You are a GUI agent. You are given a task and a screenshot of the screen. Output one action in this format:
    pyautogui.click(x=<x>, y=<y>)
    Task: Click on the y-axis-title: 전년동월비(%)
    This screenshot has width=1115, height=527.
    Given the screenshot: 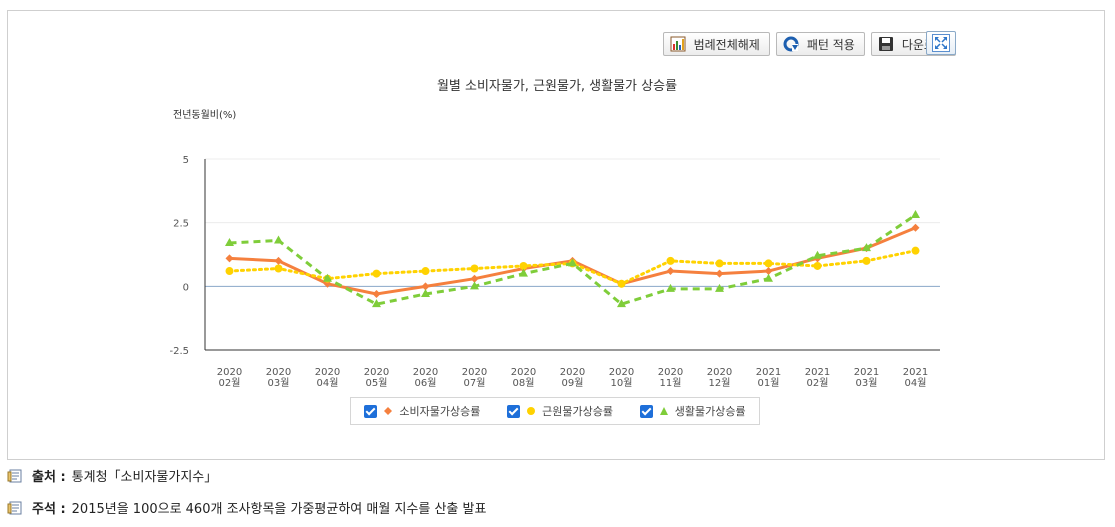 What is the action you would take?
    pyautogui.click(x=205, y=115)
    